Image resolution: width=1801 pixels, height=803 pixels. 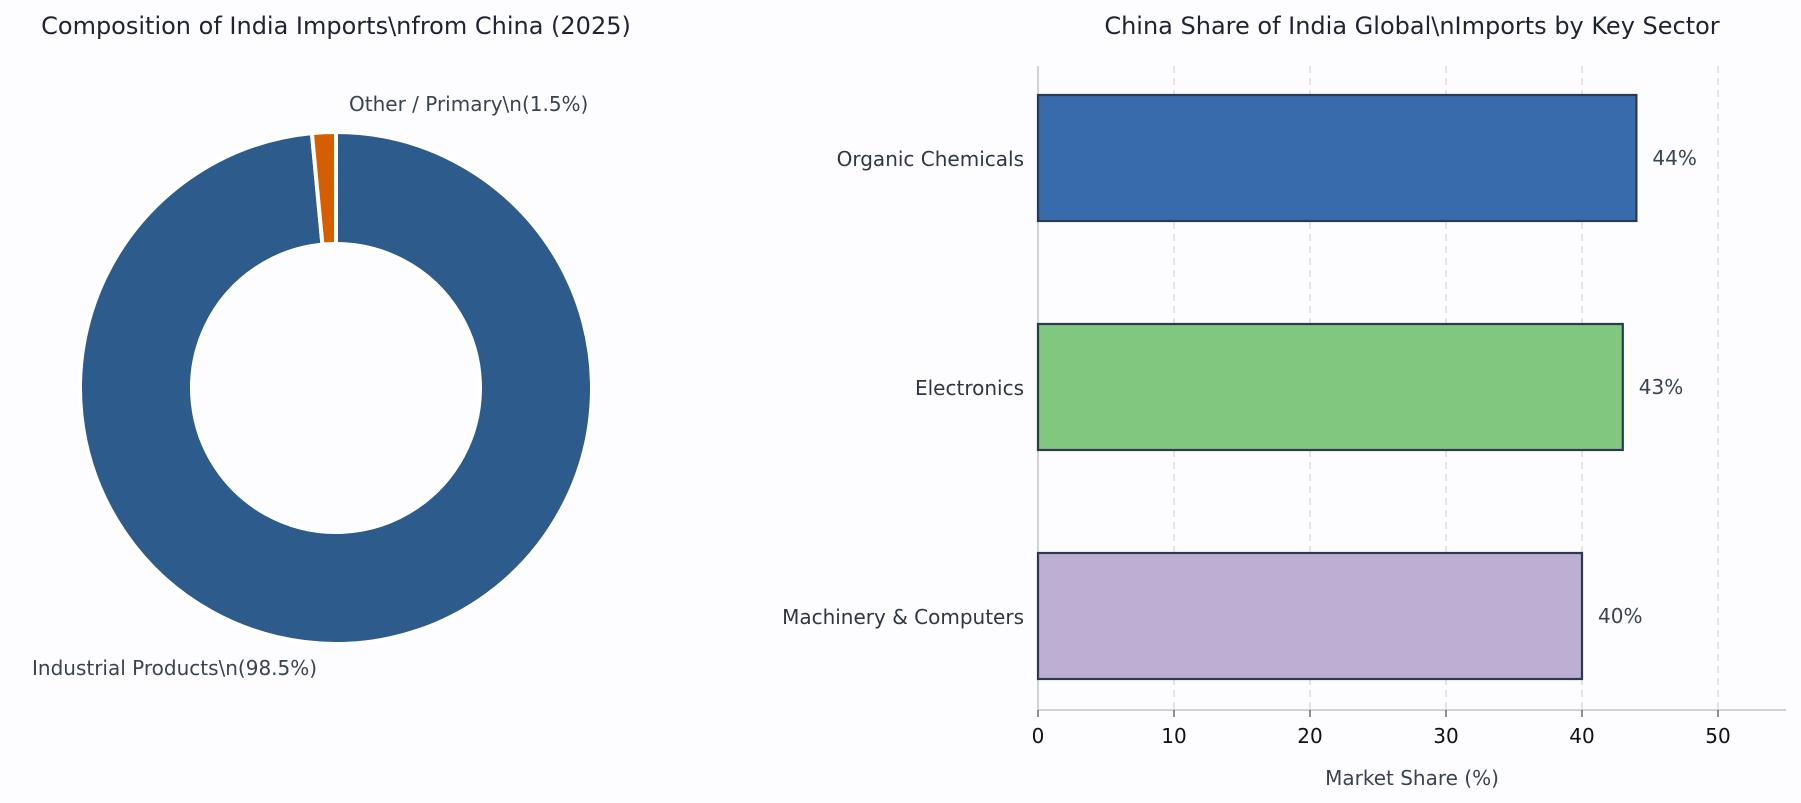 I want to click on bar-machinery-computers, so click(x=1310, y=616).